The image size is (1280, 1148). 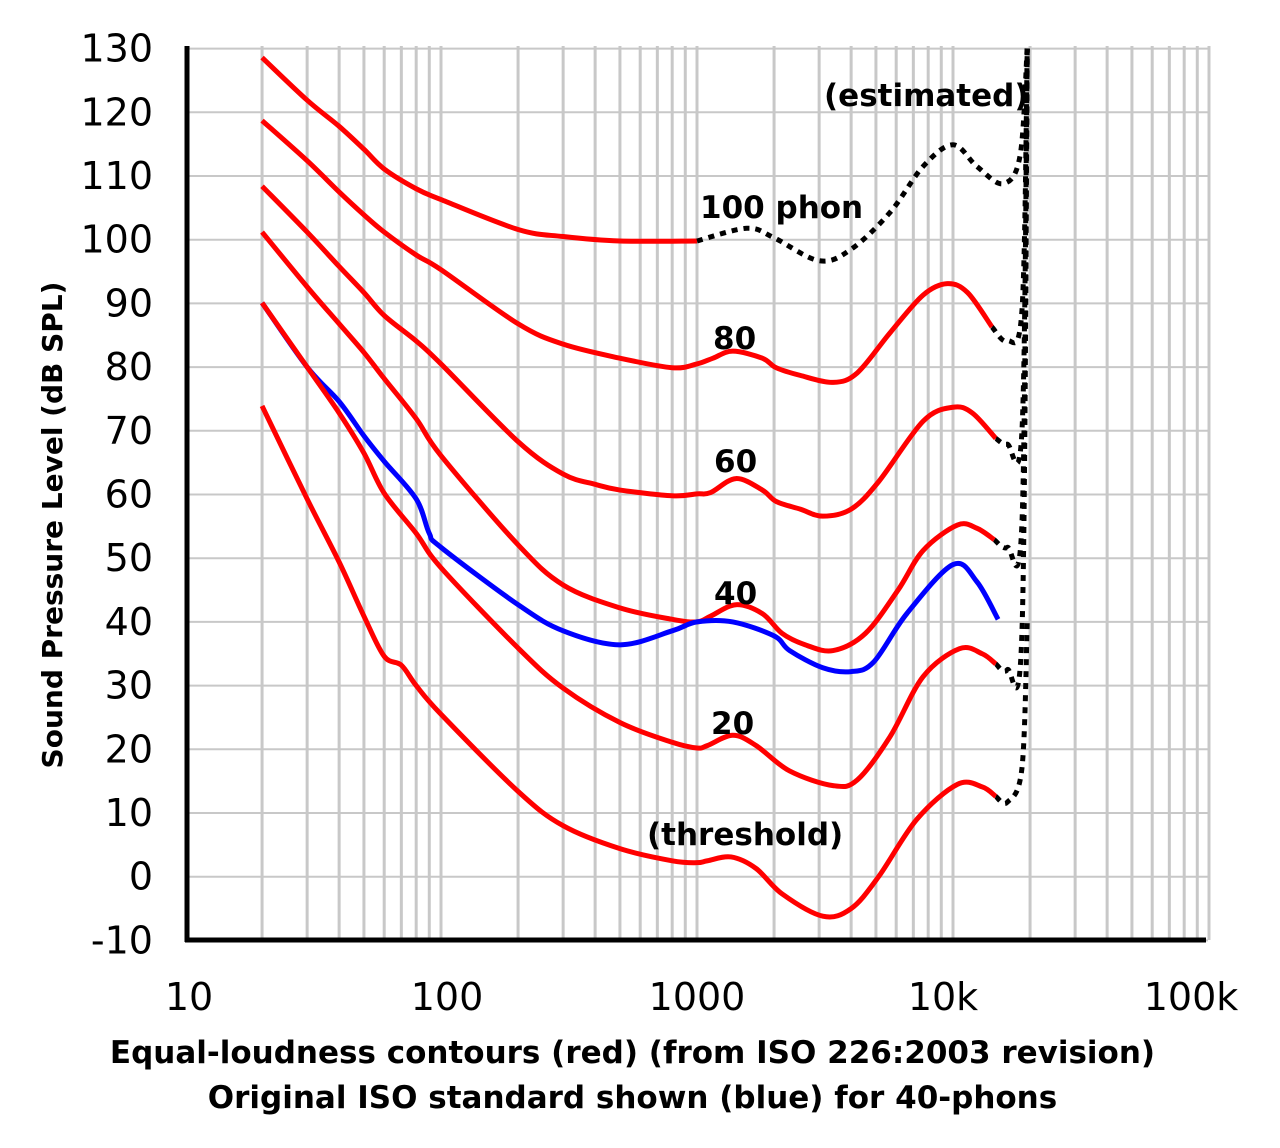 What do you see at coordinates (129, 813) in the screenshot?
I see `y-tick-label: 10` at bounding box center [129, 813].